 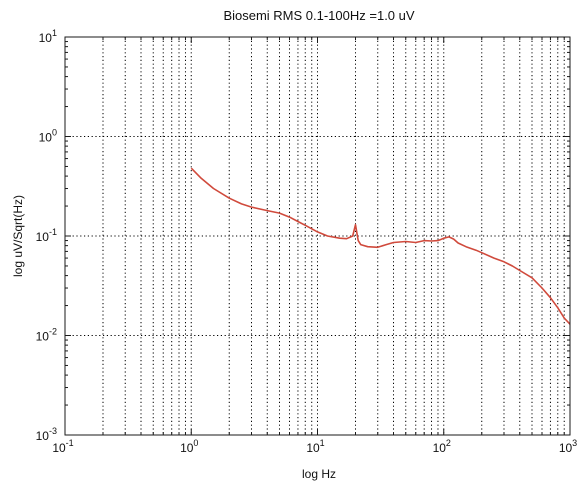 What do you see at coordinates (48, 36) in the screenshot?
I see `y-tick-label: 10¹` at bounding box center [48, 36].